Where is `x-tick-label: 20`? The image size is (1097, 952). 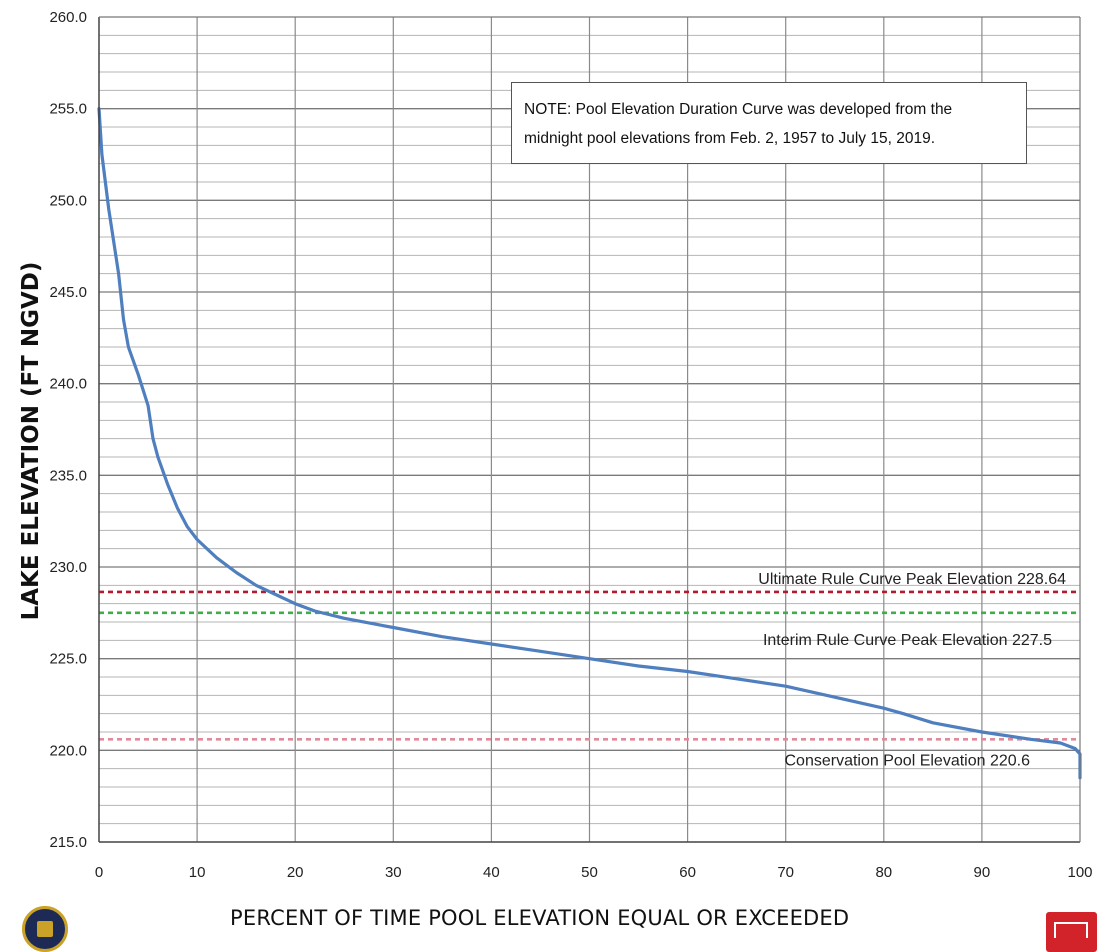
x-tick-label: 20 is located at coordinates (295, 872).